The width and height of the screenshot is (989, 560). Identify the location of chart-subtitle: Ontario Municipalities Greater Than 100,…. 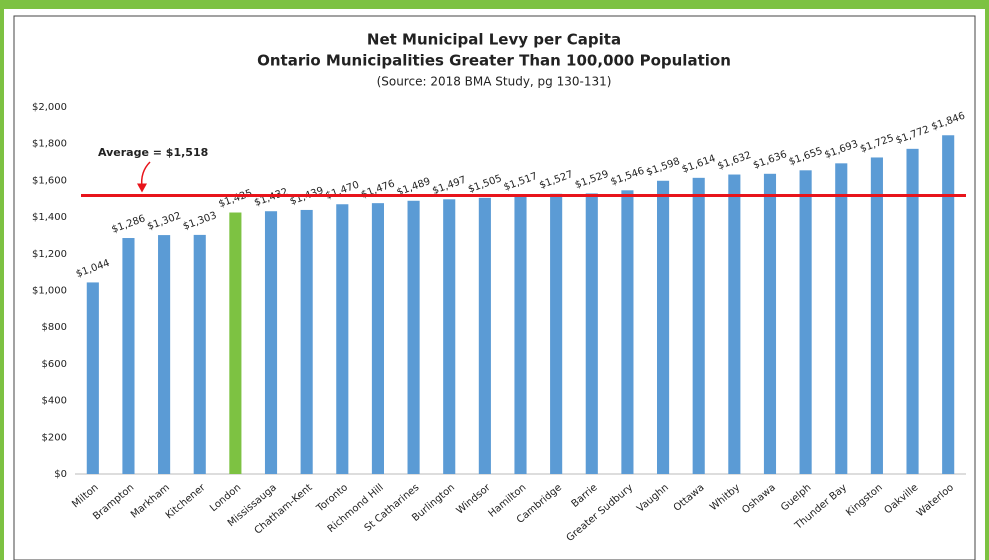
(494, 61).